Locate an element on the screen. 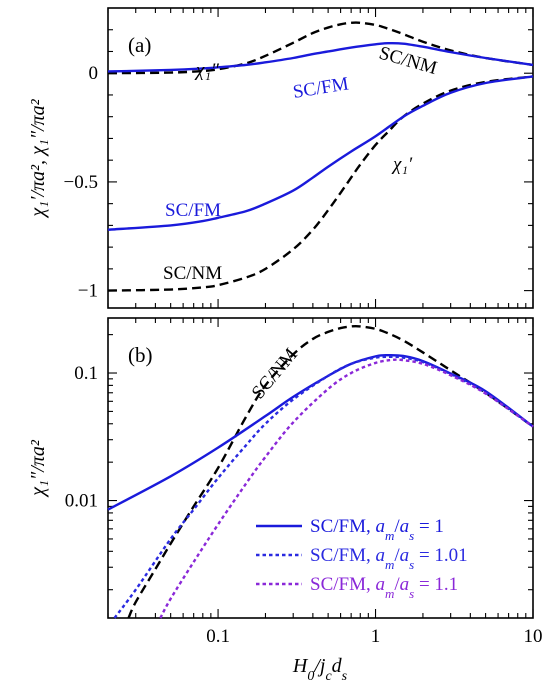 The width and height of the screenshot is (543, 683). panel-a-label: (a) is located at coordinates (139, 45).